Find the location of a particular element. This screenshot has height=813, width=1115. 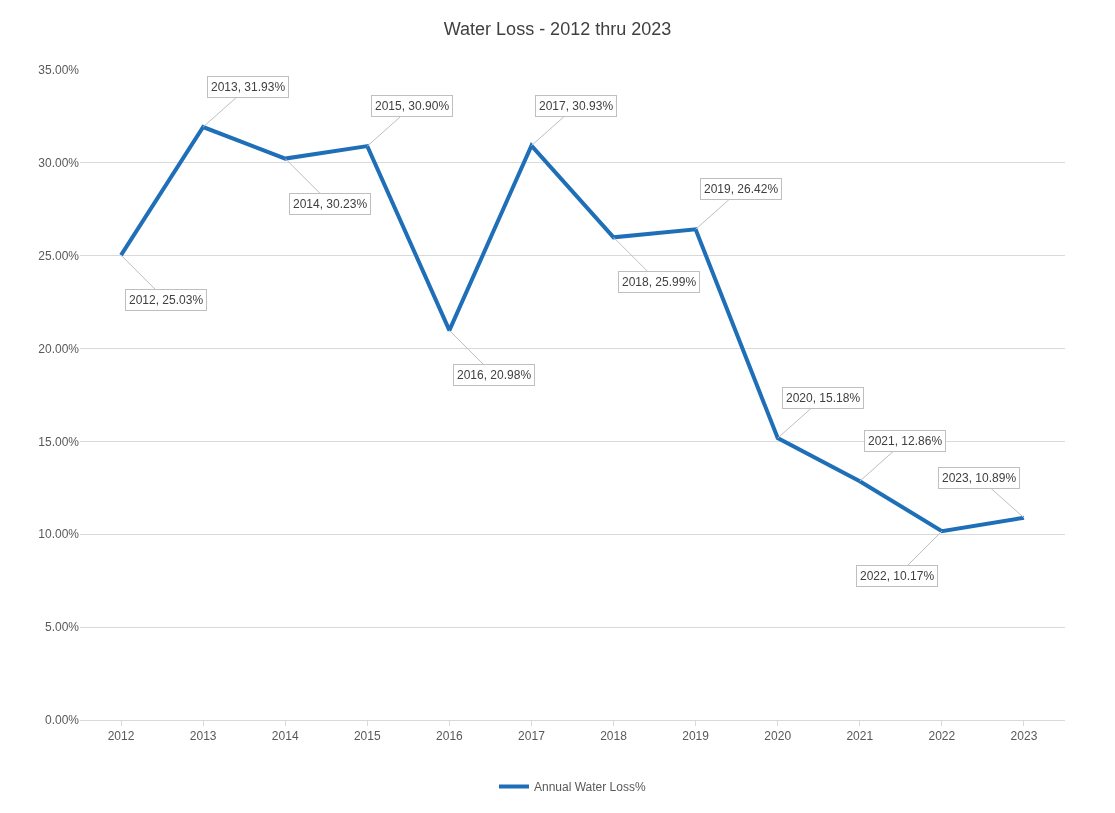

data-label: 2013, 31.93% is located at coordinates (248, 87).